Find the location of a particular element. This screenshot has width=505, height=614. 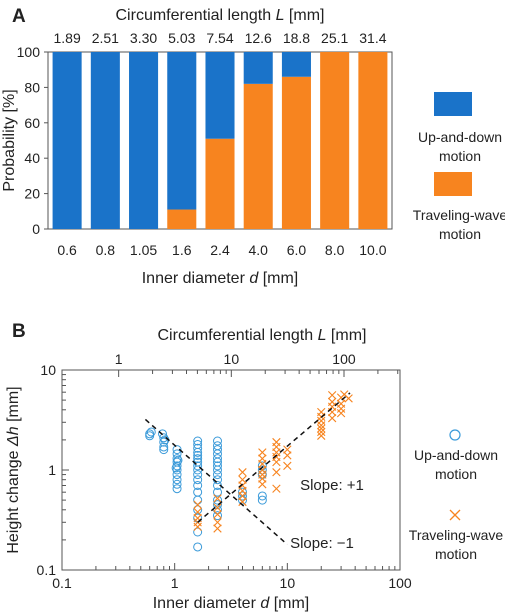

bar-up-and-down-0.8 is located at coordinates (105, 140).